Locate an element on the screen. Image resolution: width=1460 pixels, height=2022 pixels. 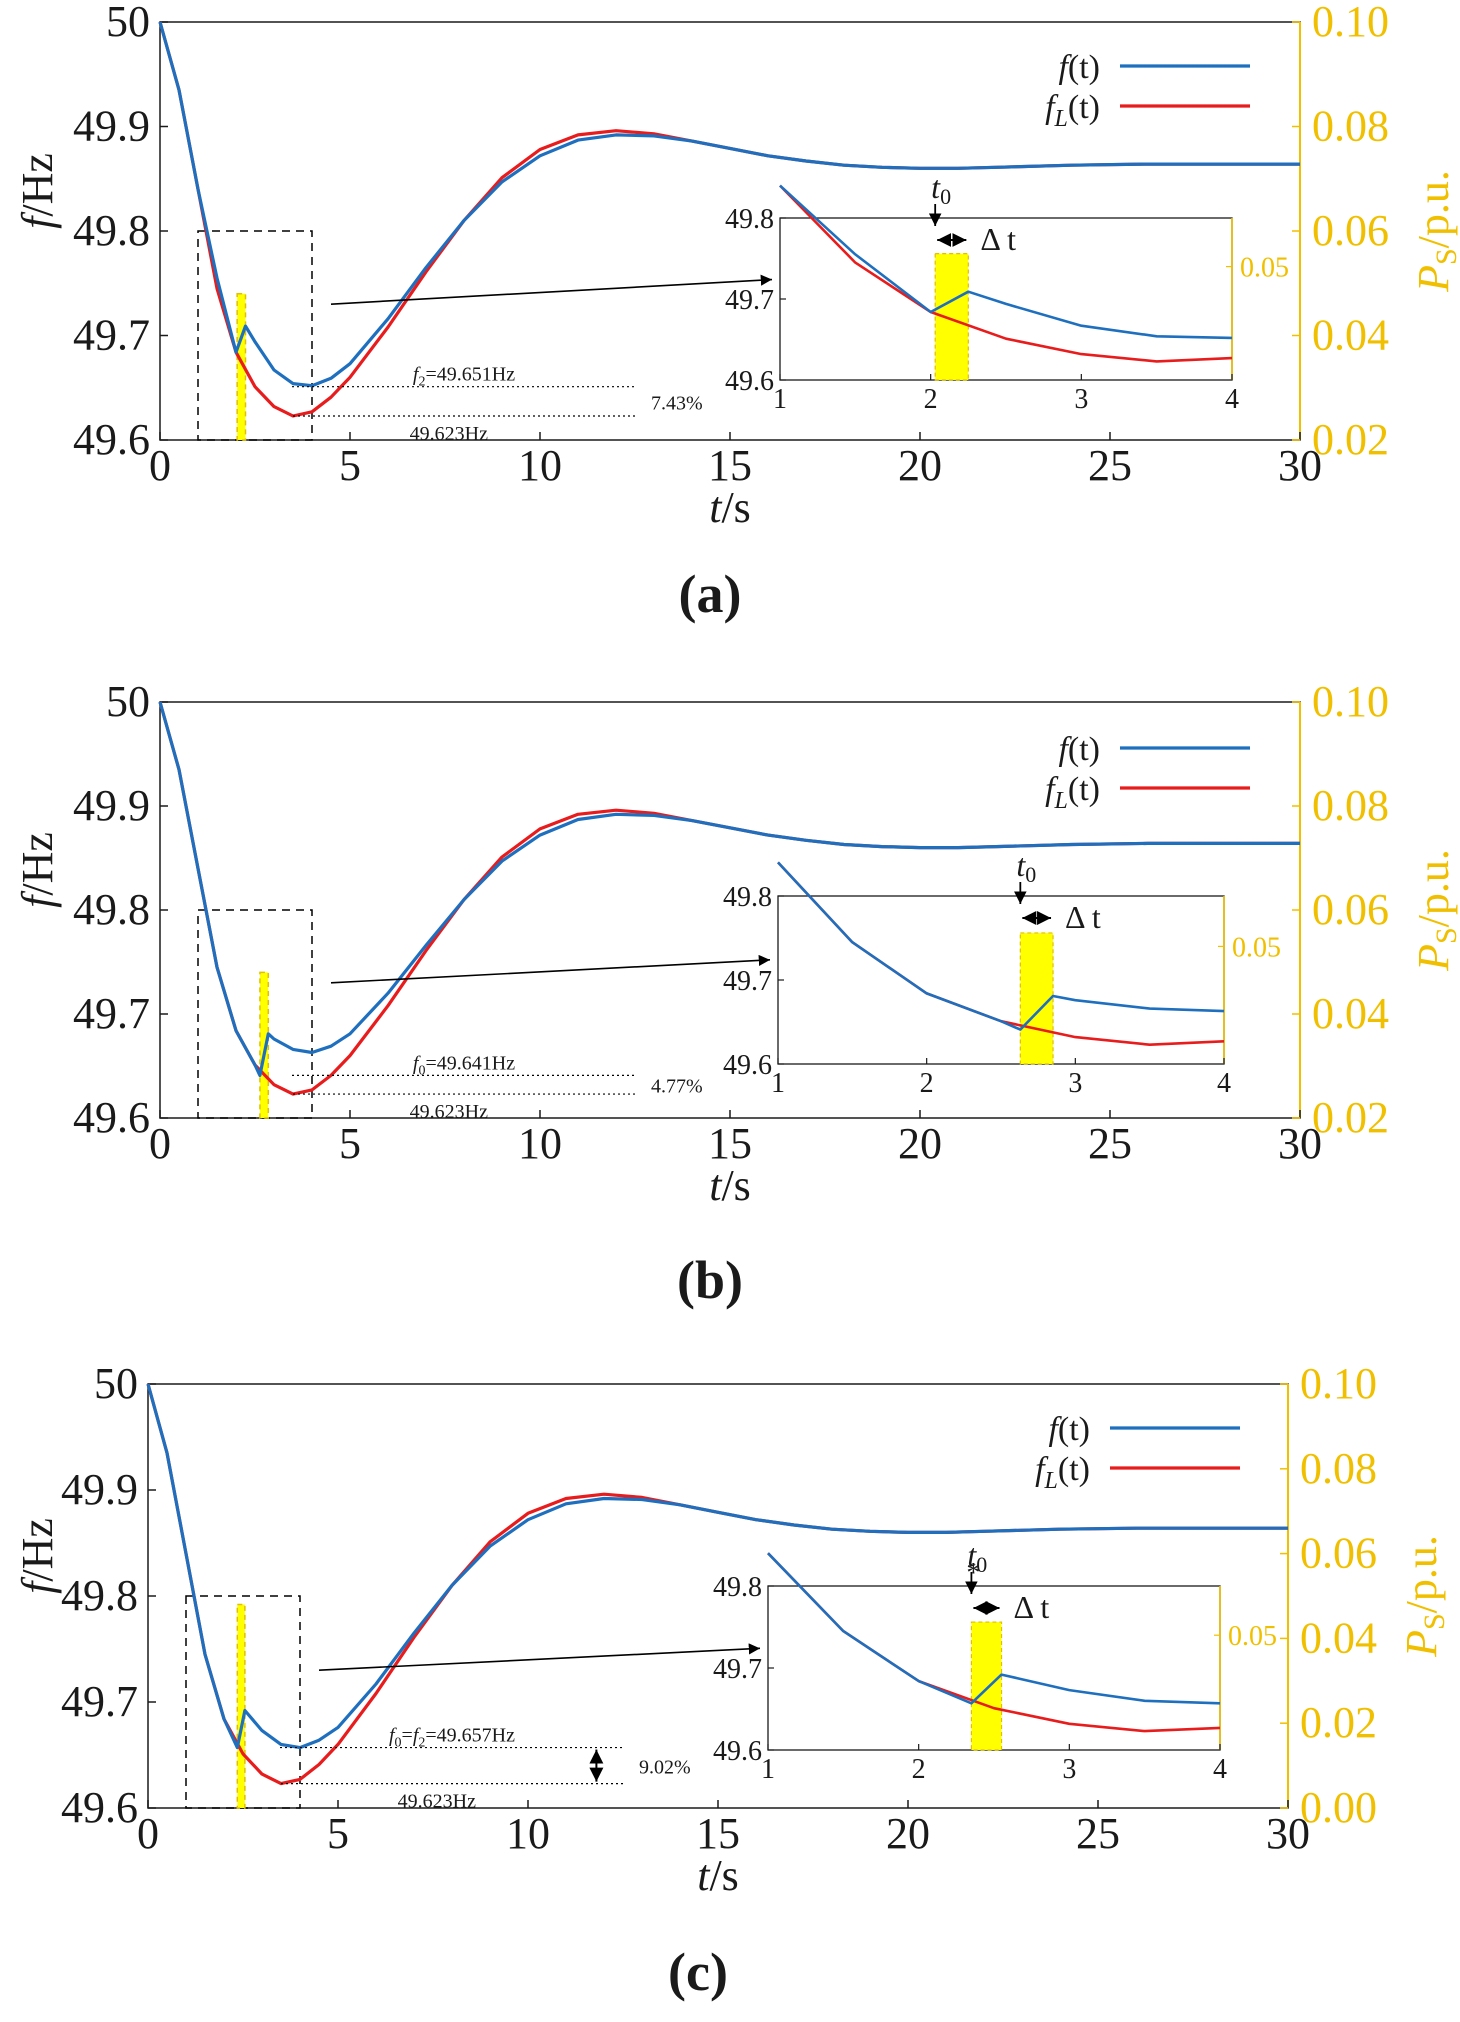
percent-label: 7.43% is located at coordinates (677, 403).